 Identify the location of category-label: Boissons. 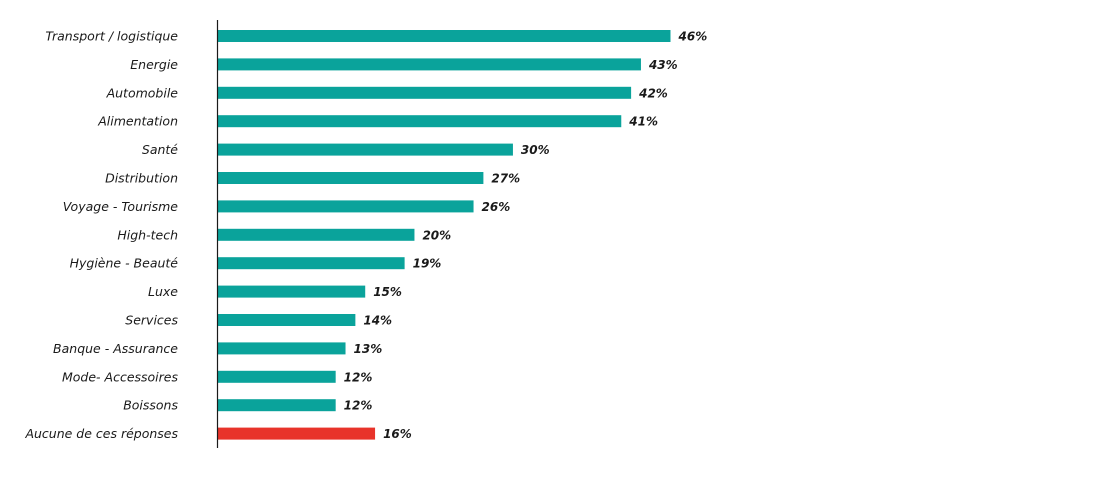
(150, 405).